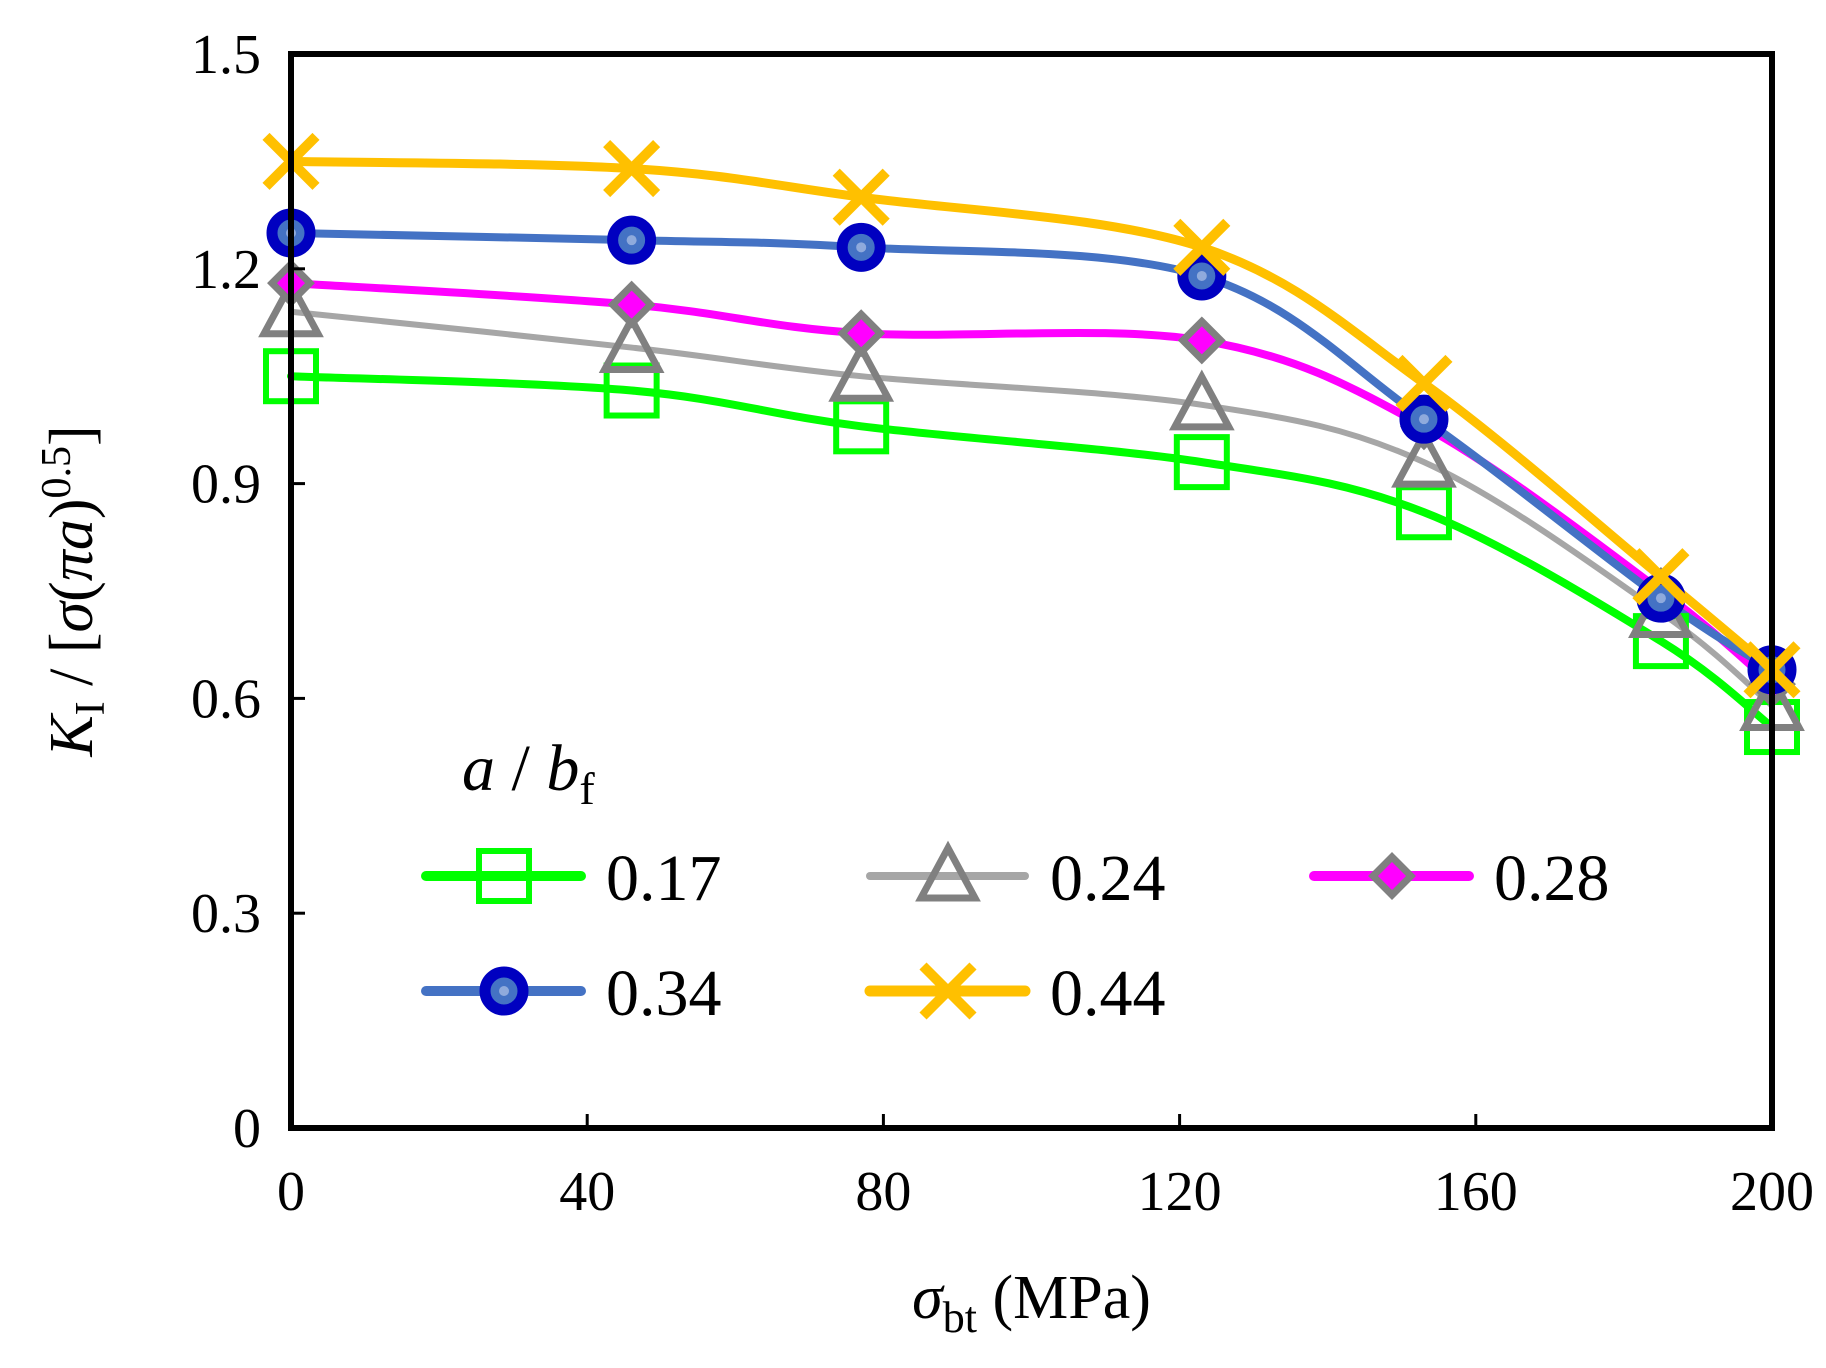  I want to click on legend-title-b: b, so click(562, 768).